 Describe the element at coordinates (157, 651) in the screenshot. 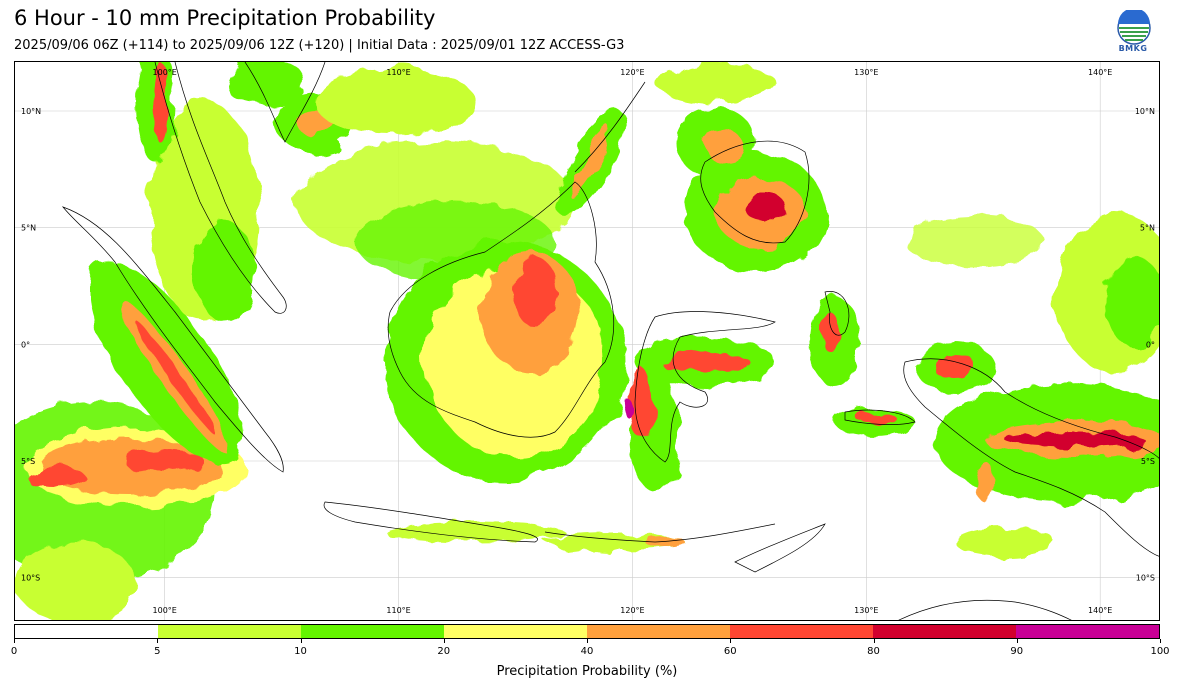

I see `colorbar-tick-label: 5` at that location.